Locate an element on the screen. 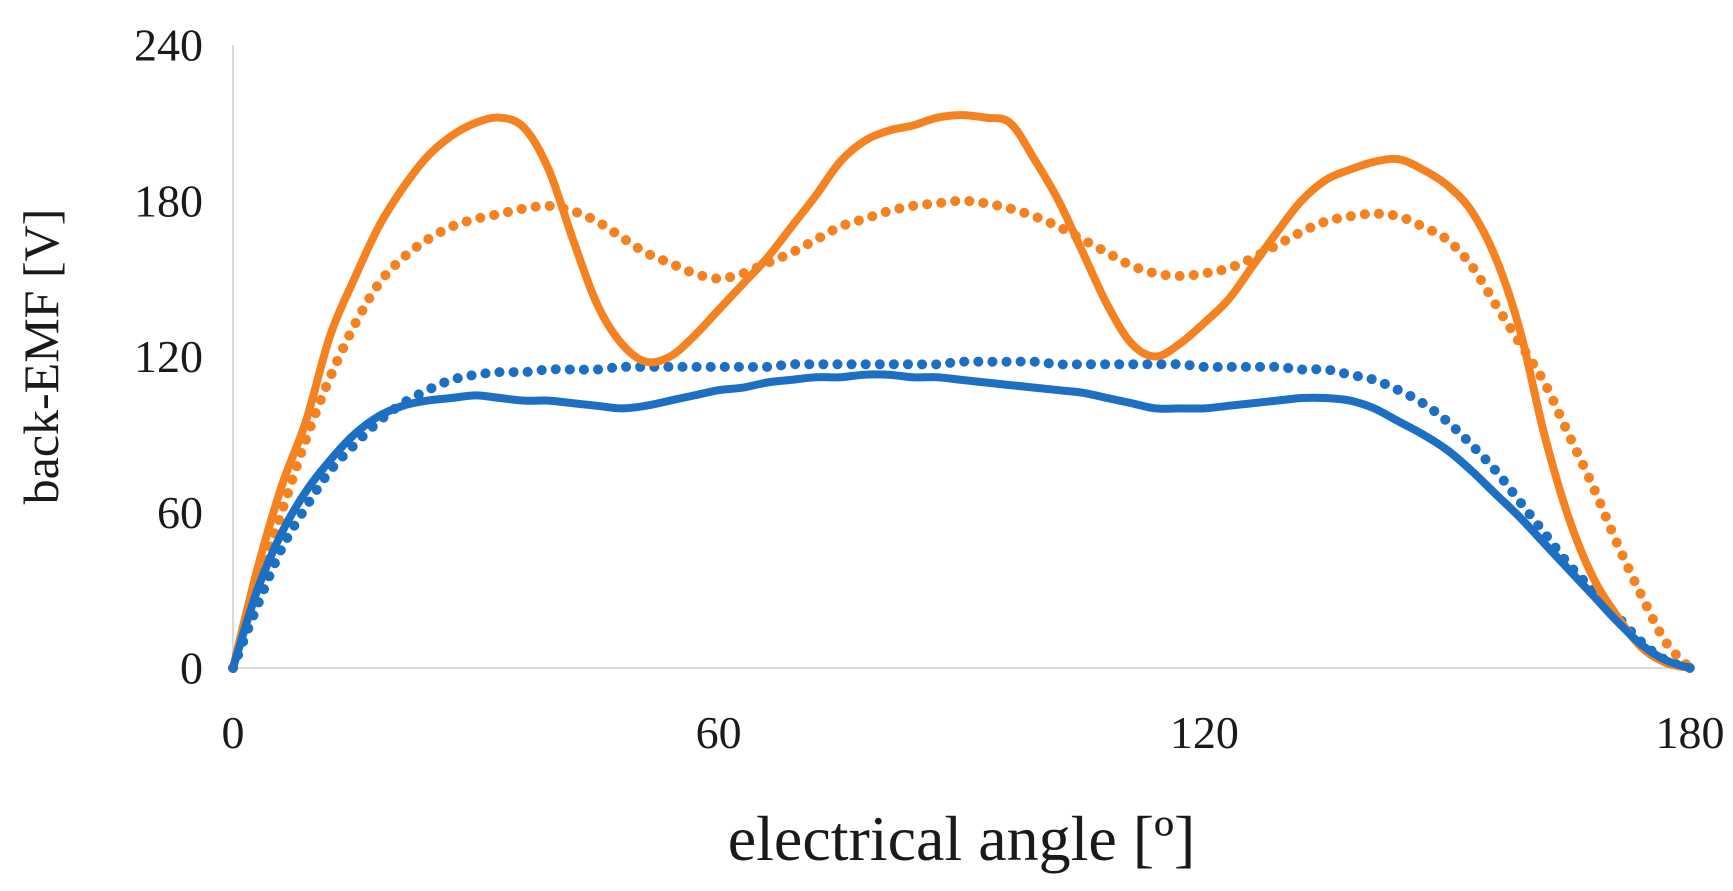 This screenshot has height=891, width=1733. y-tick-label: 180 is located at coordinates (168, 200).